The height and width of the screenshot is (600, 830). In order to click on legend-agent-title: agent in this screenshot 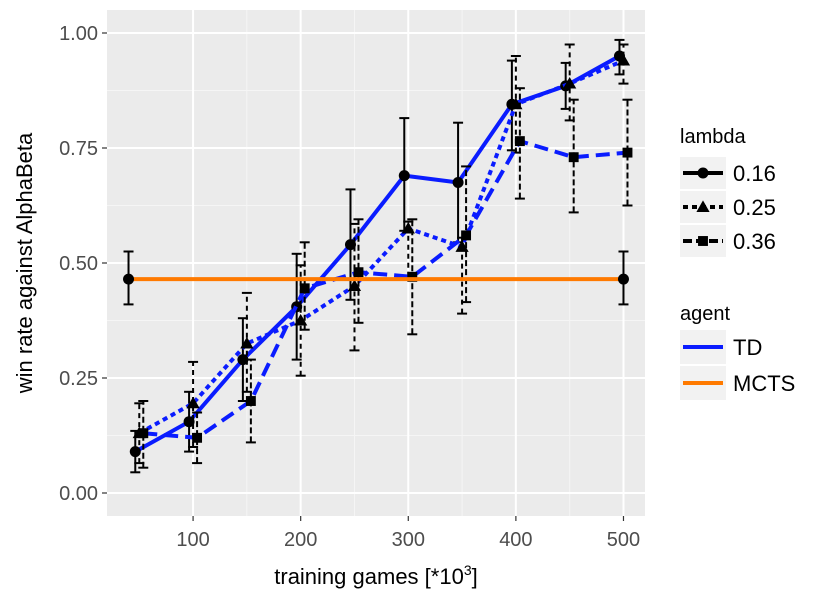, I will do `click(705, 314)`.